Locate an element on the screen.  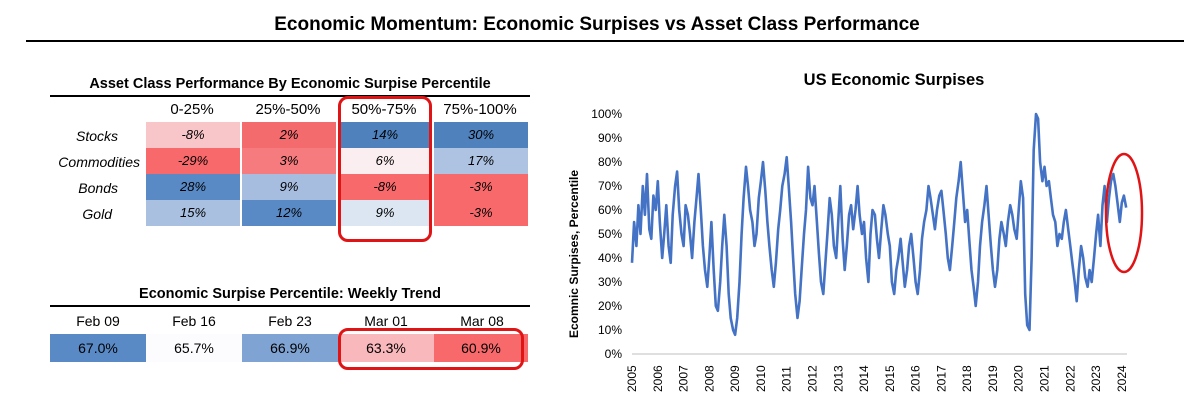
table-cell: 28% is located at coordinates (193, 187).